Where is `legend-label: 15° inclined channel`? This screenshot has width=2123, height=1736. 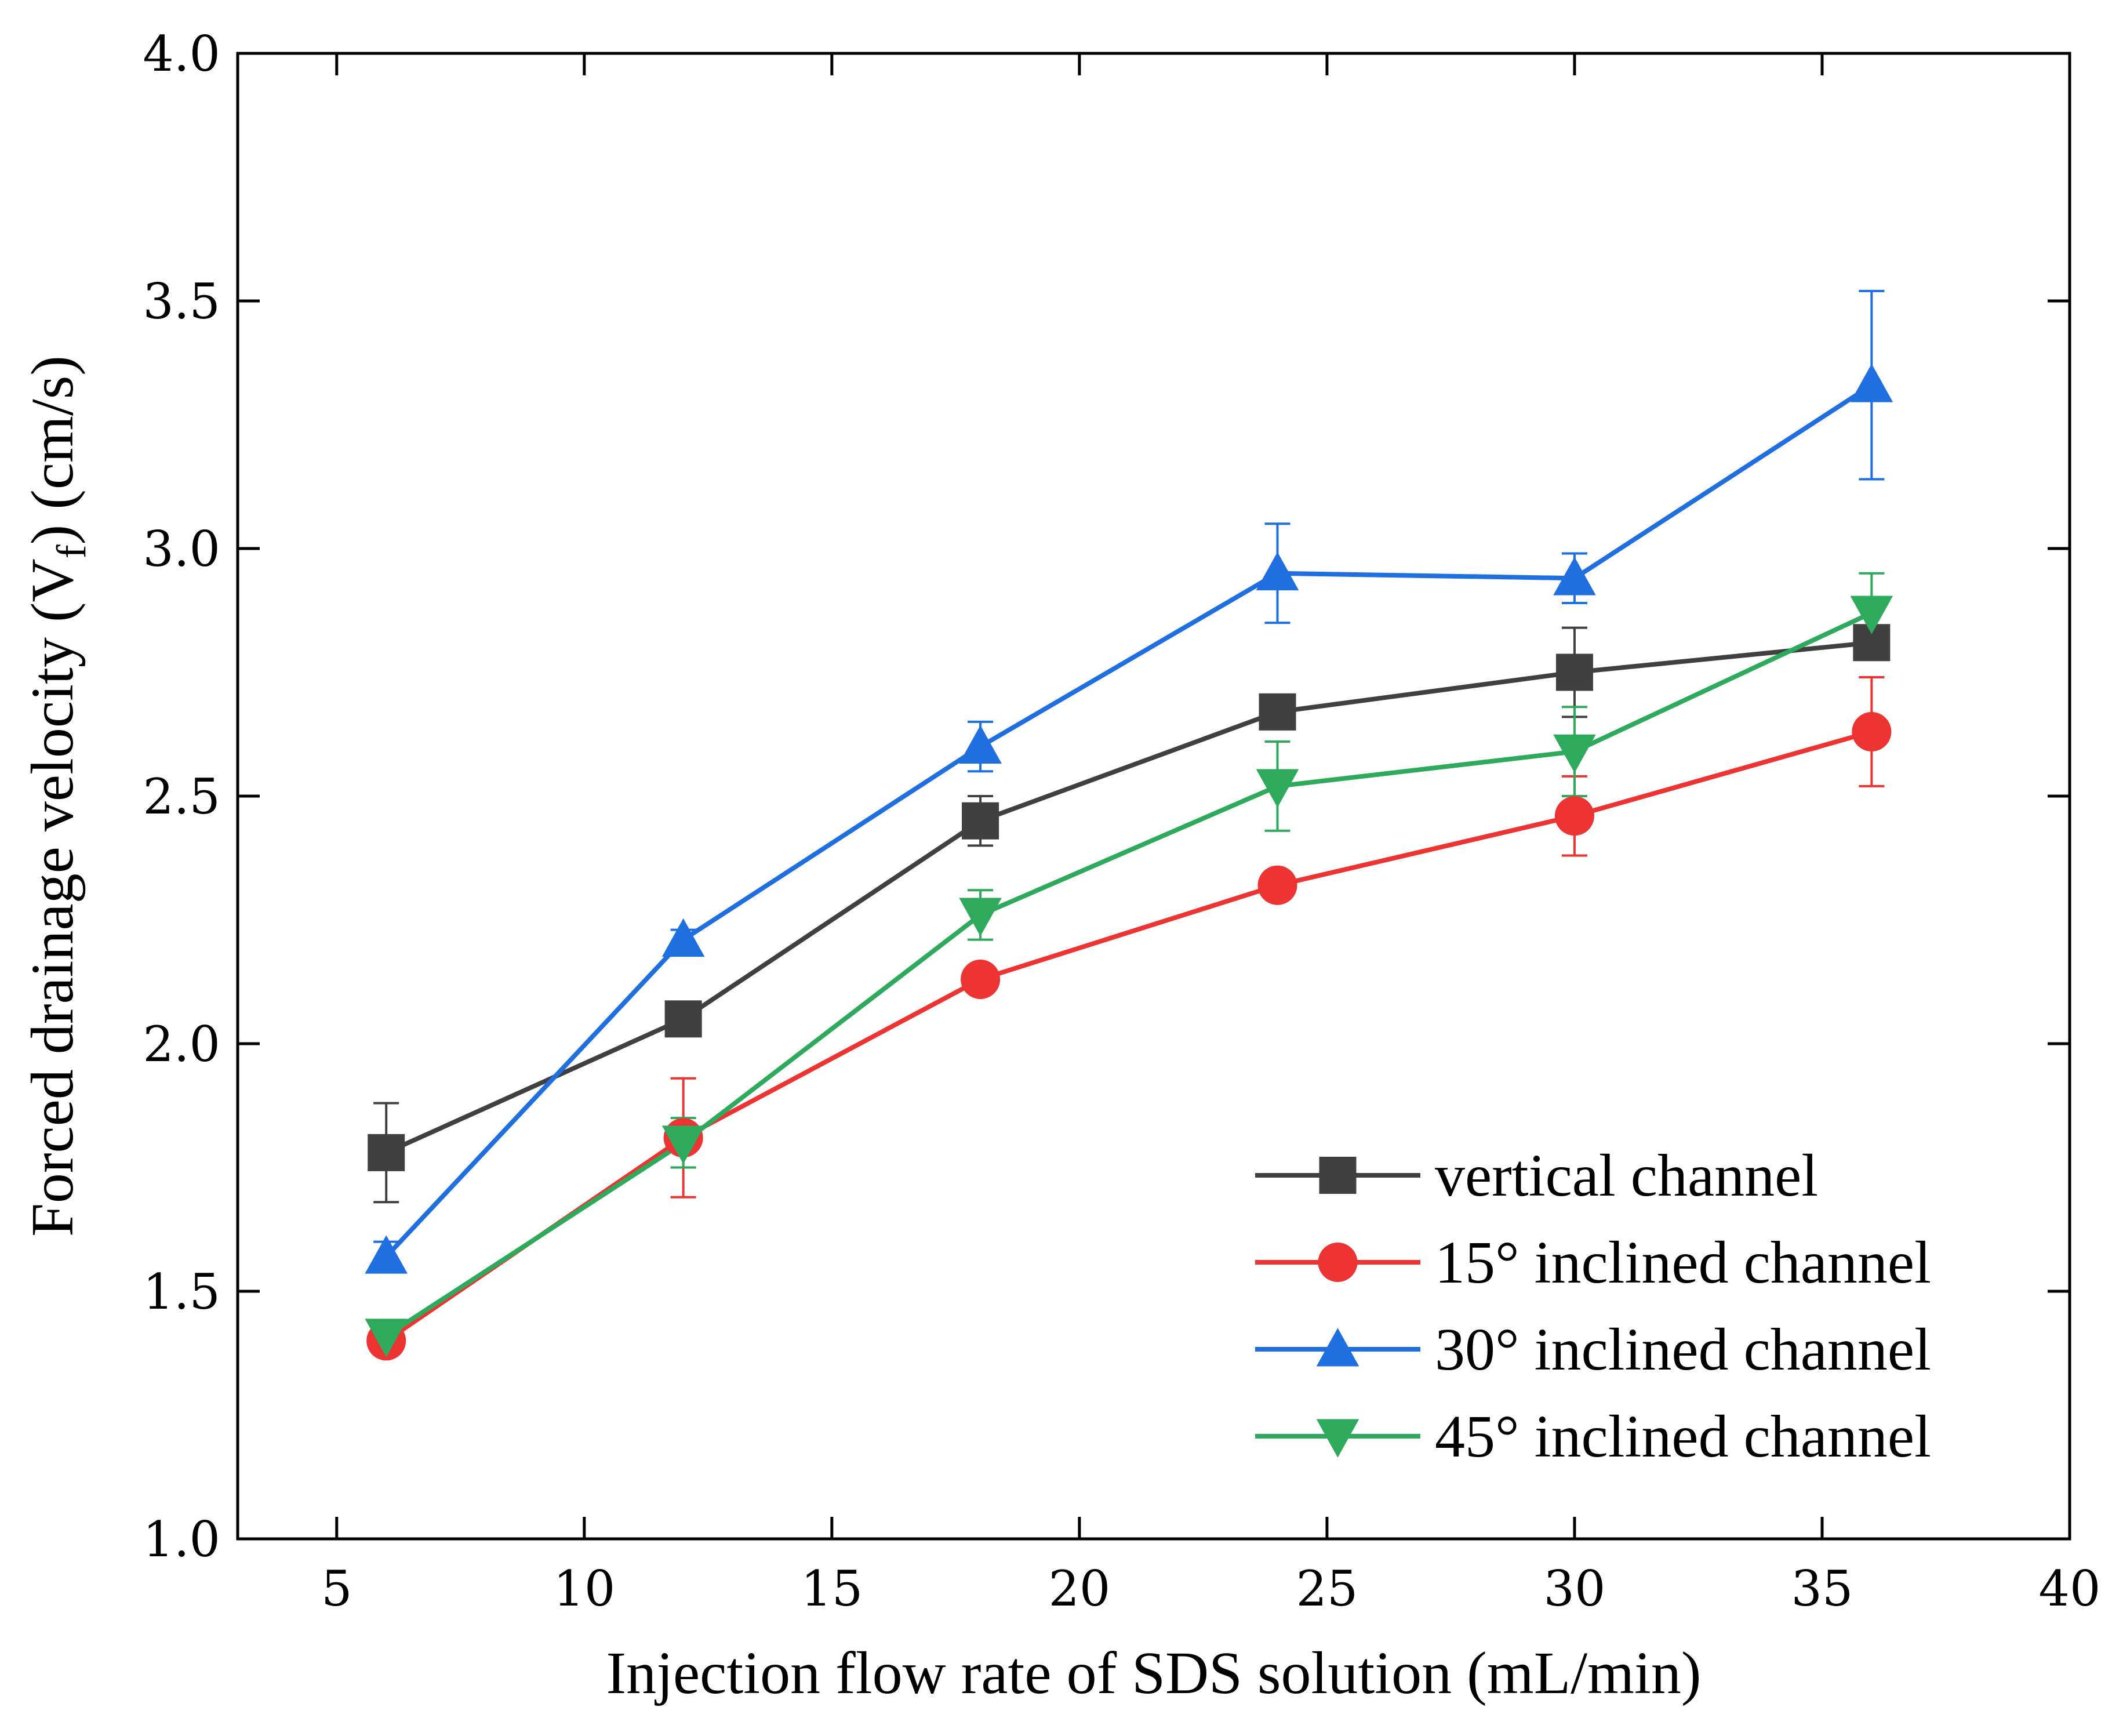
legend-label: 15° inclined channel is located at coordinates (1683, 1262).